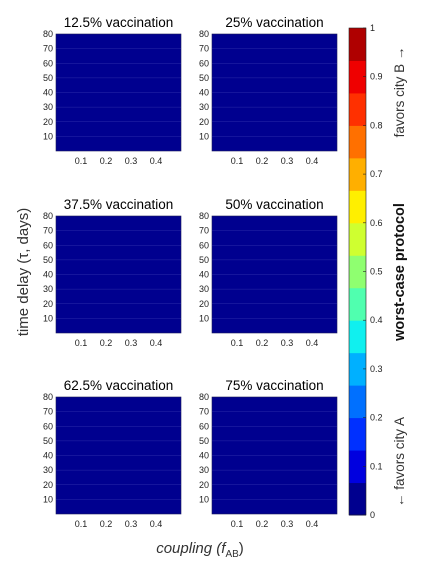  I want to click on colorbar-tick-label: 1, so click(372, 28).